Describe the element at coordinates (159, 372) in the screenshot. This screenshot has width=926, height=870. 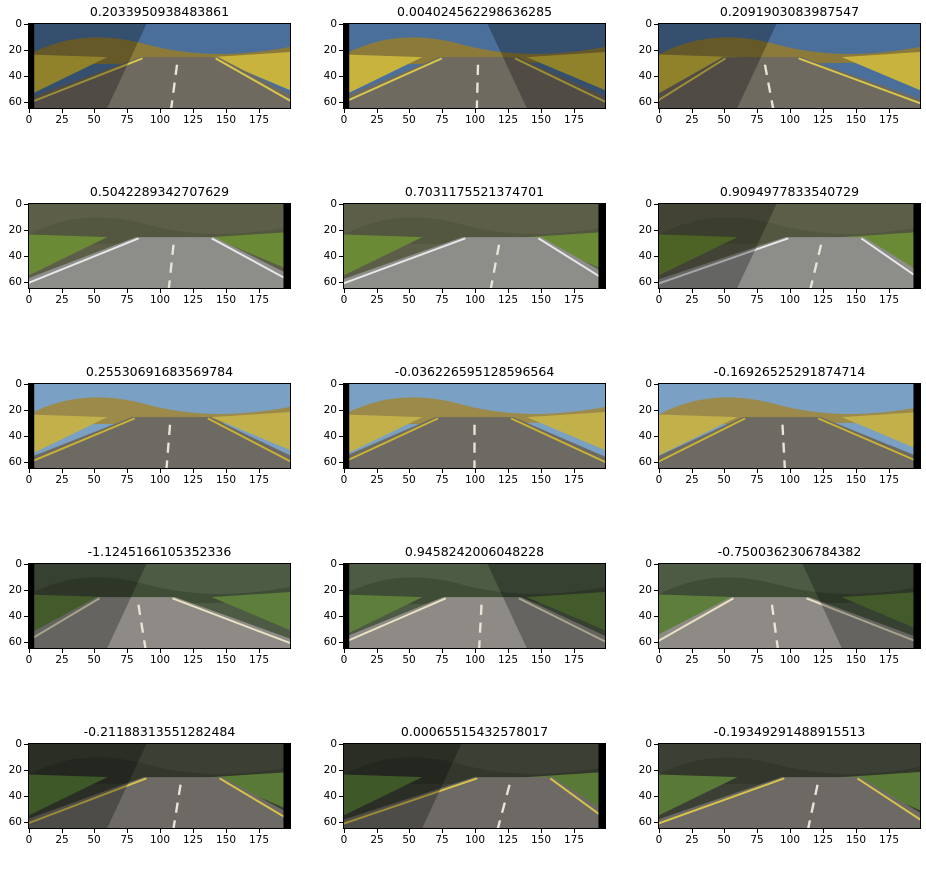
I see `panel-title: 0.25530691683569784` at that location.